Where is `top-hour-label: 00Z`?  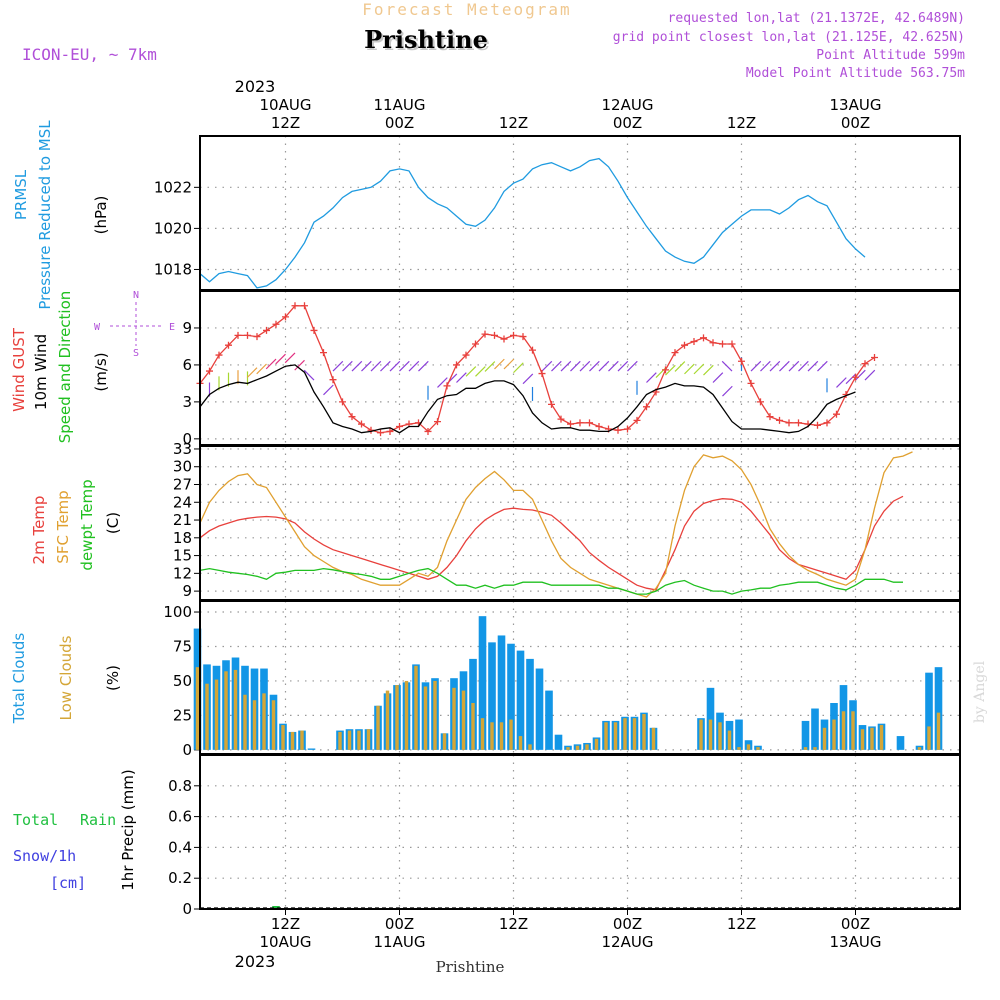
top-hour-label: 00Z is located at coordinates (399, 123).